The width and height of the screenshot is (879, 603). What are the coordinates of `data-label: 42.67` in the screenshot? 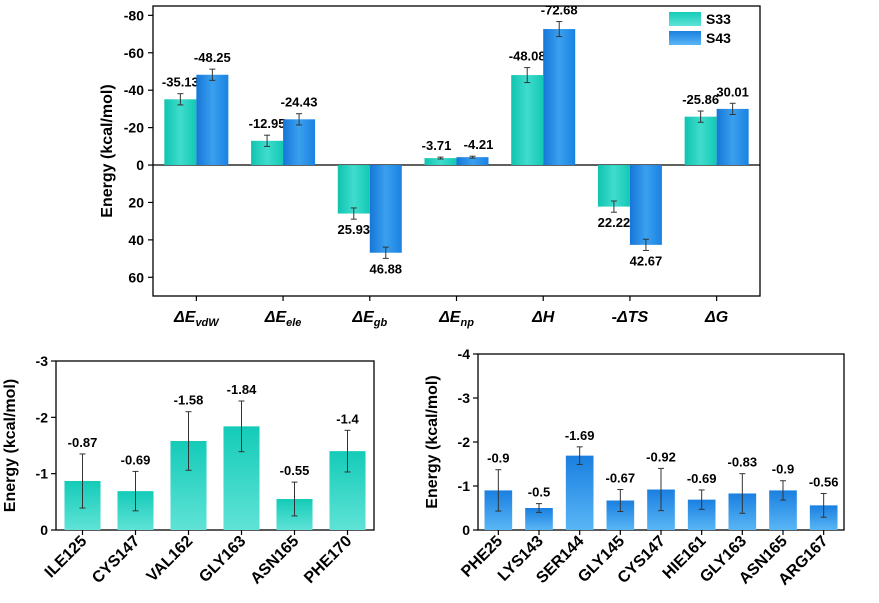 It's located at (646, 260).